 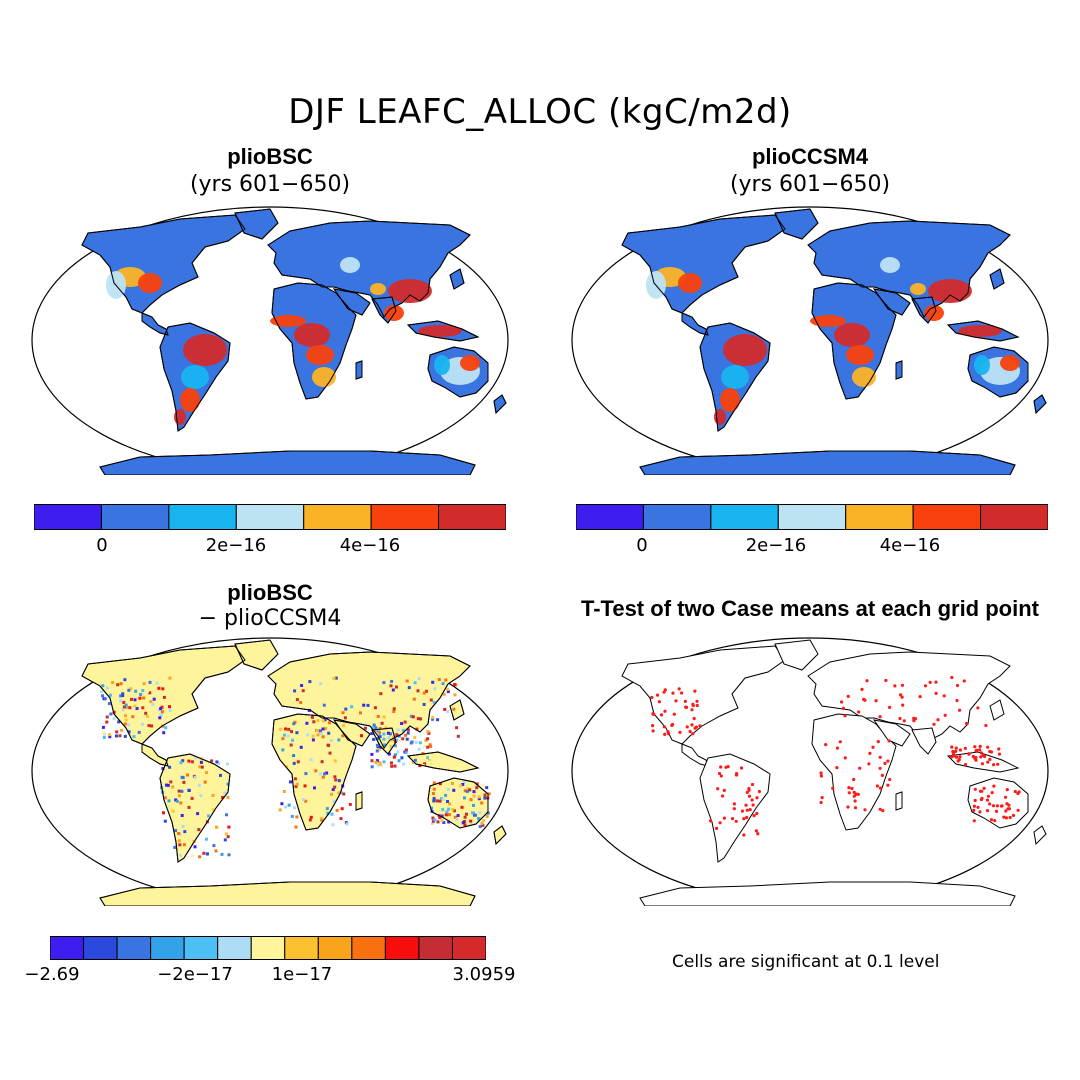 I want to click on map2-coast-africa, so click(x=854, y=341).